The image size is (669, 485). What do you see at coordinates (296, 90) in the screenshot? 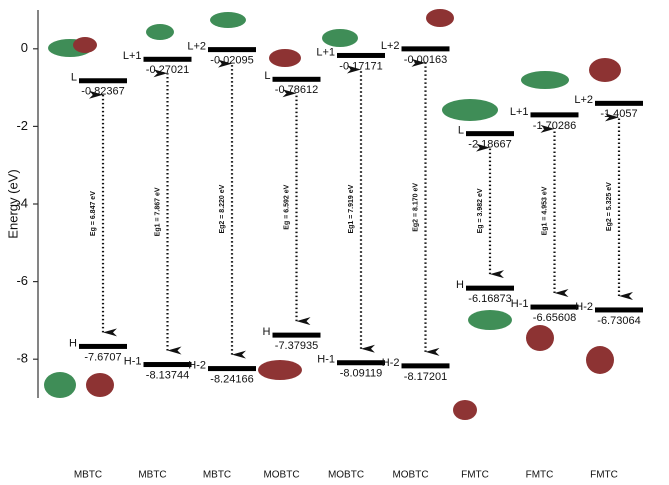
I see `value-label: -0.78612` at bounding box center [296, 90].